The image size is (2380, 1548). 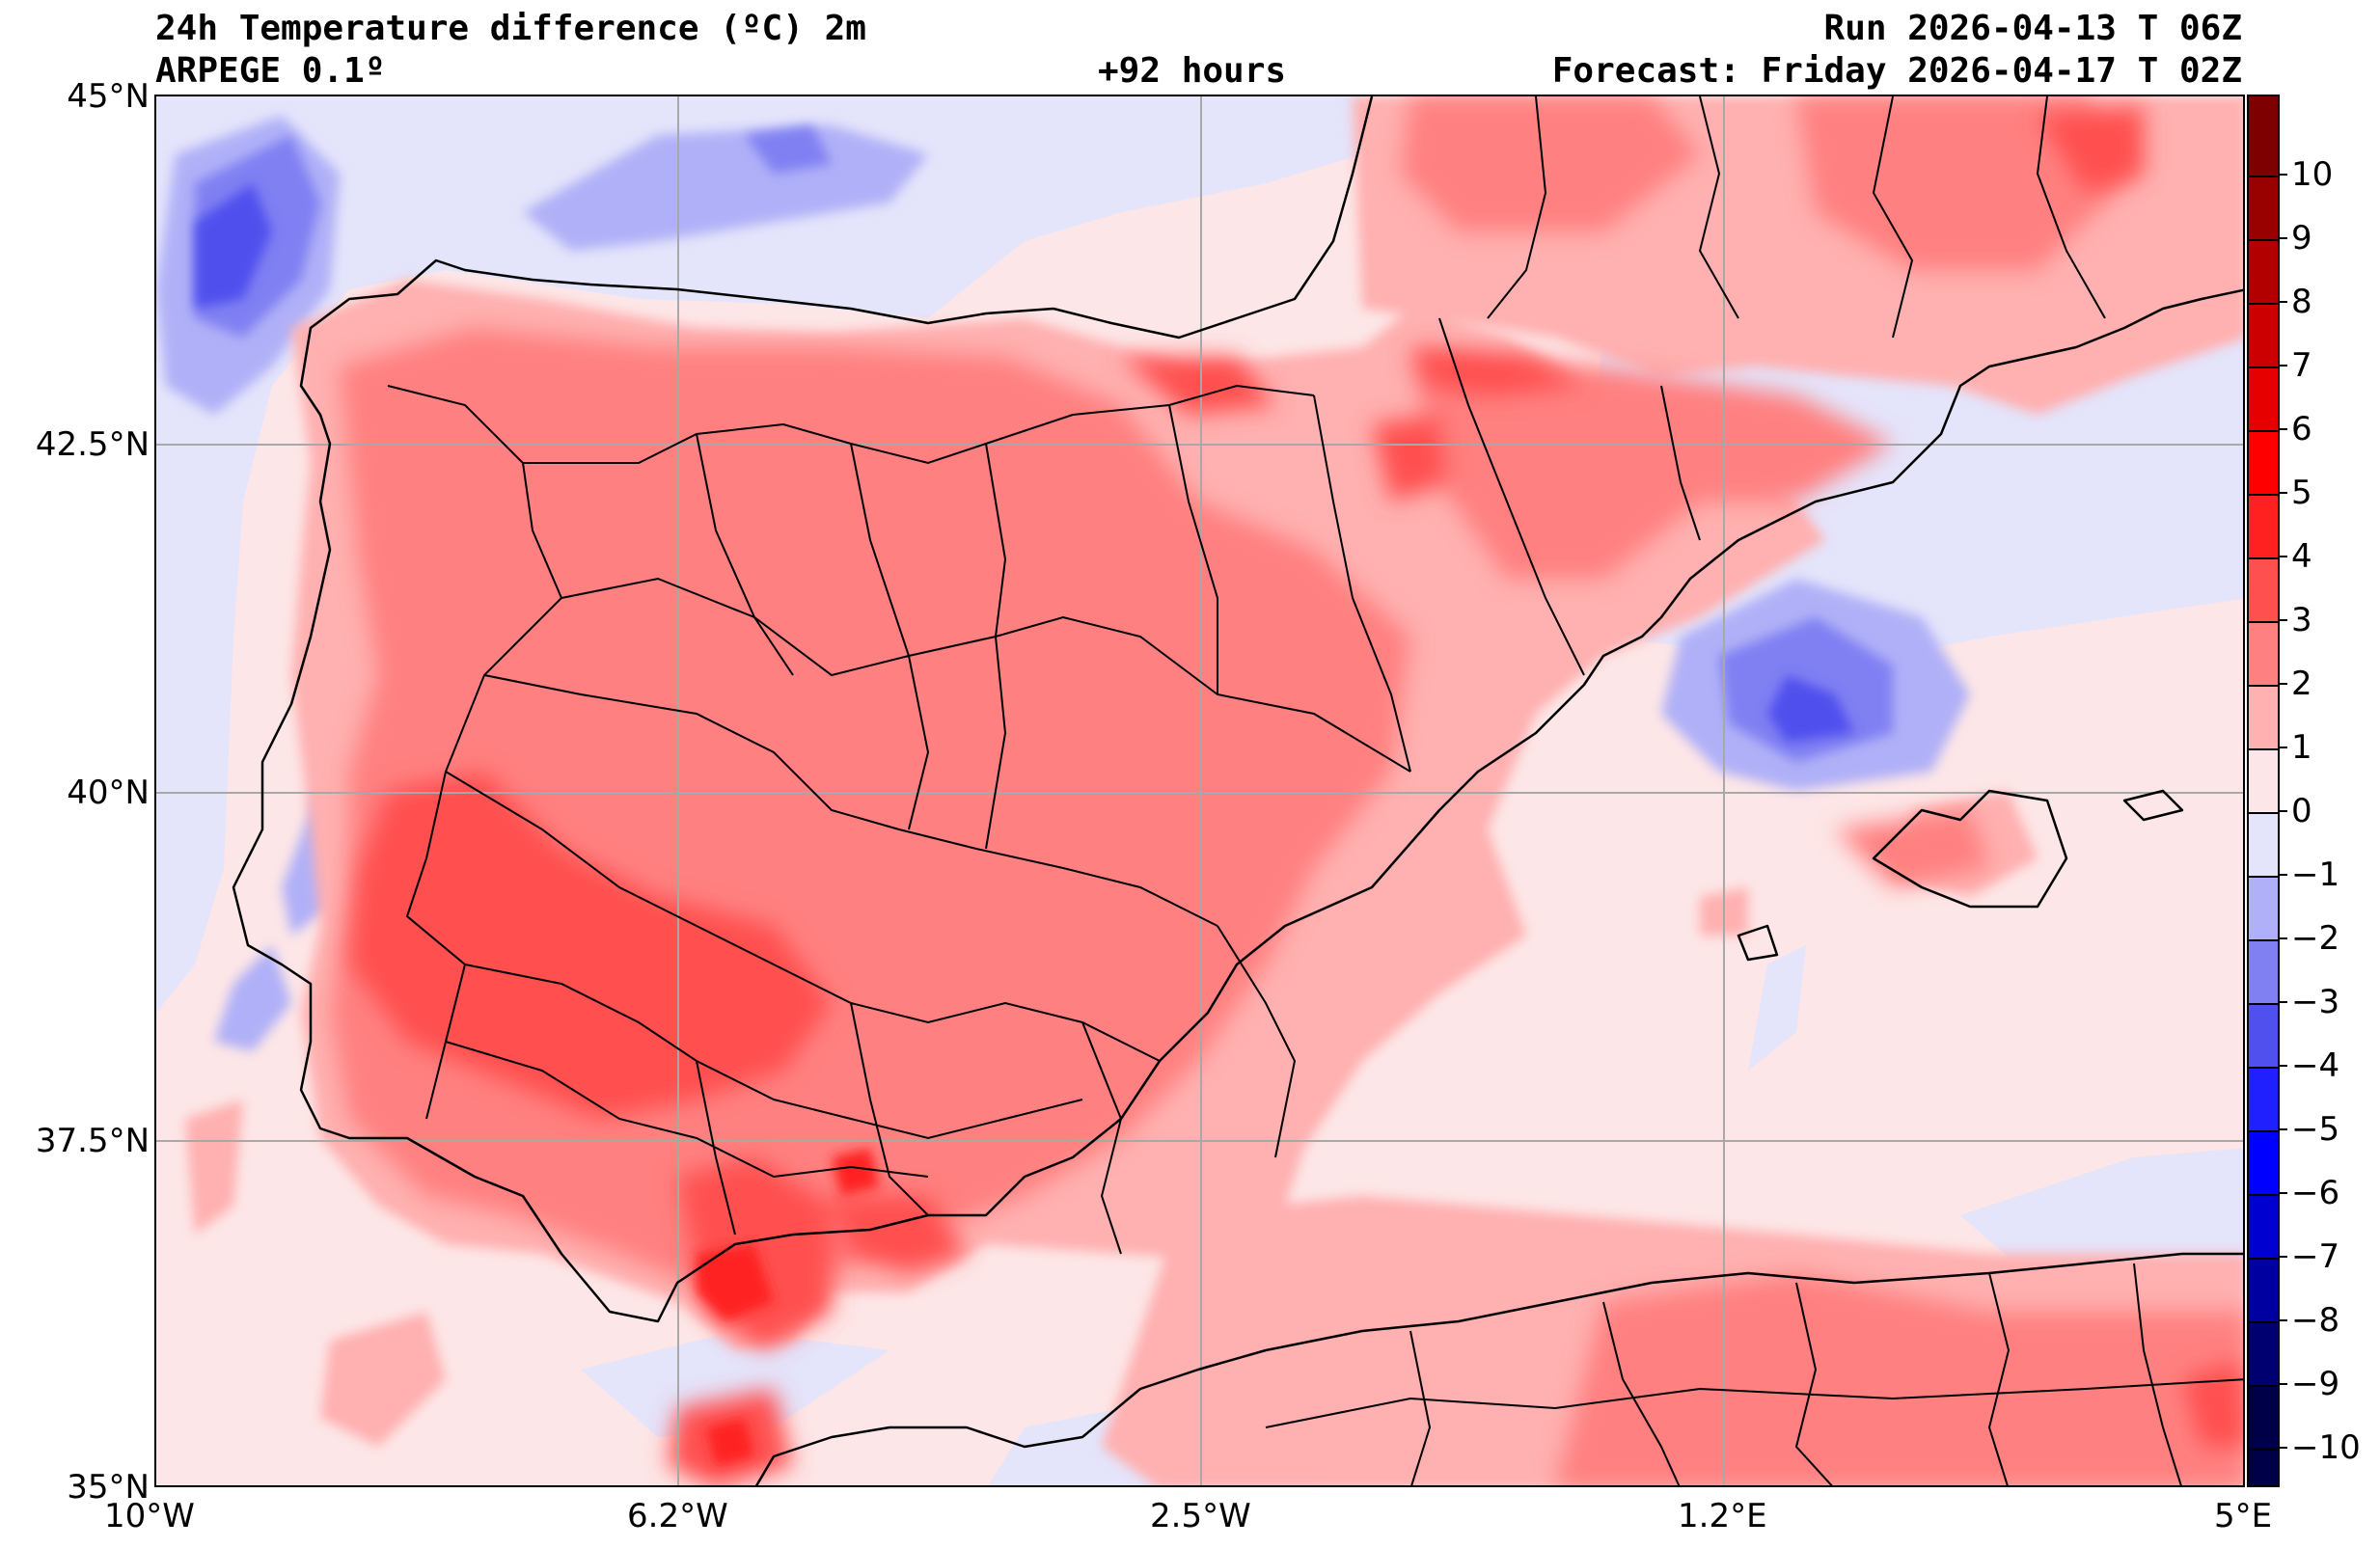 What do you see at coordinates (2301, 493) in the screenshot?
I see `colorbar-label: 5` at bounding box center [2301, 493].